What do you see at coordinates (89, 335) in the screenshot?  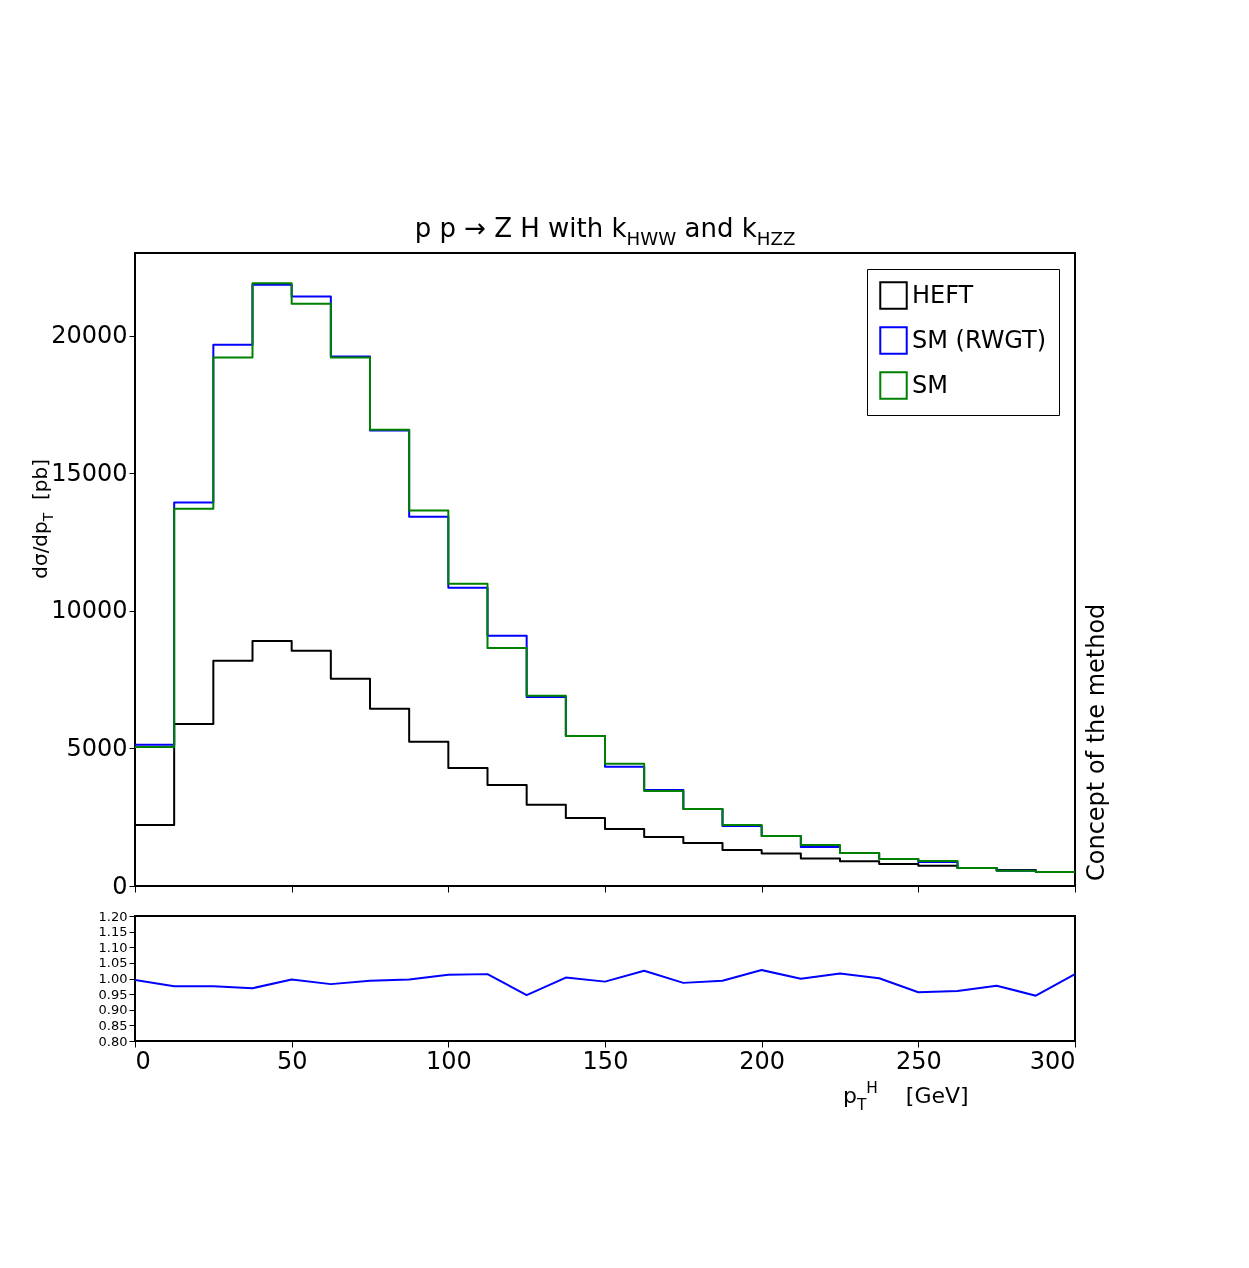 I see `y-tick-label: 20000` at bounding box center [89, 335].